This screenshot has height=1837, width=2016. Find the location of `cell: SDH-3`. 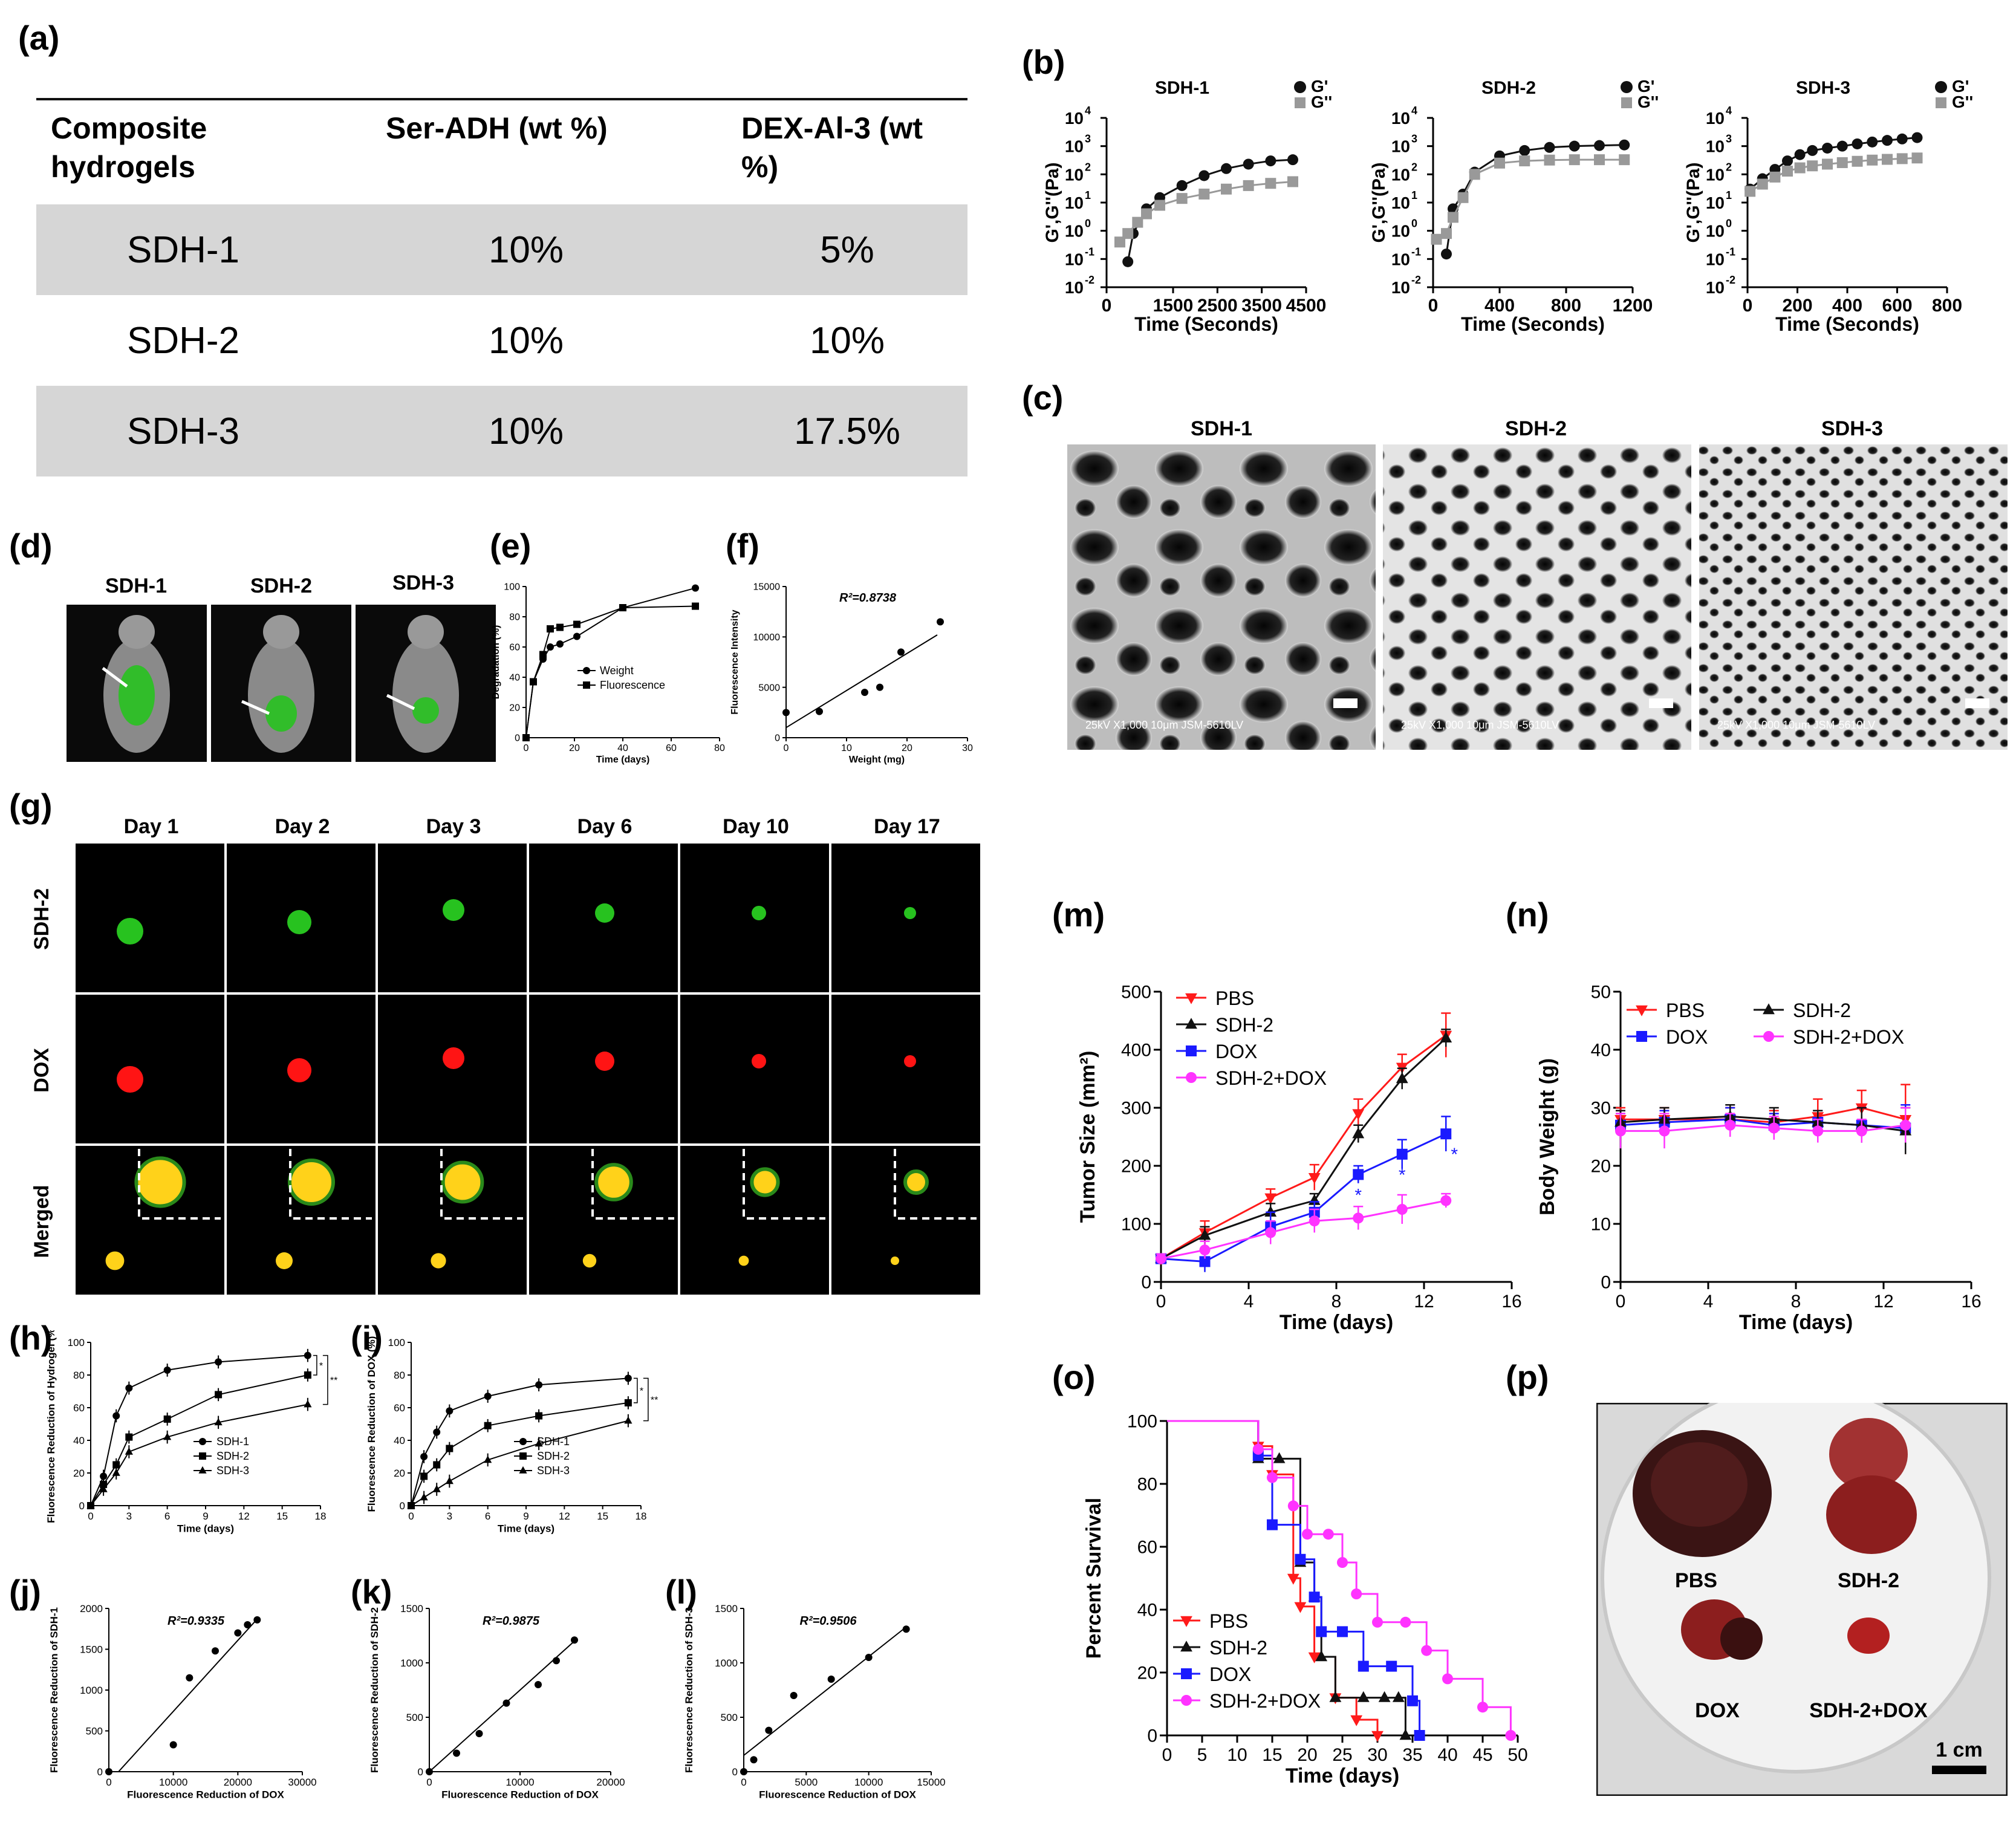

cell: SDH-3 is located at coordinates (180, 431).